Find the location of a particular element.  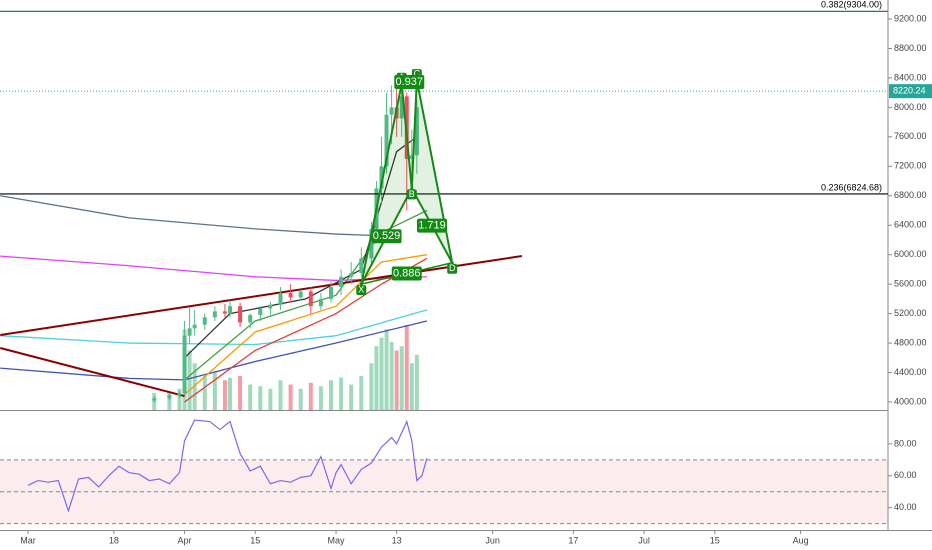

fib-label: 0.382(9304.00) is located at coordinates (851, 5).